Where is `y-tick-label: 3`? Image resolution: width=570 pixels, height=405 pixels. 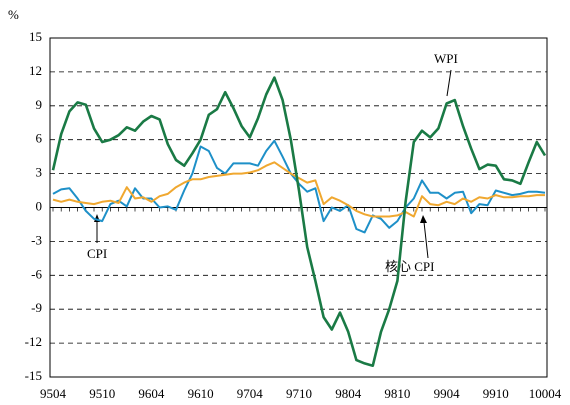
y-tick-label: 3 is located at coordinates (39, 172).